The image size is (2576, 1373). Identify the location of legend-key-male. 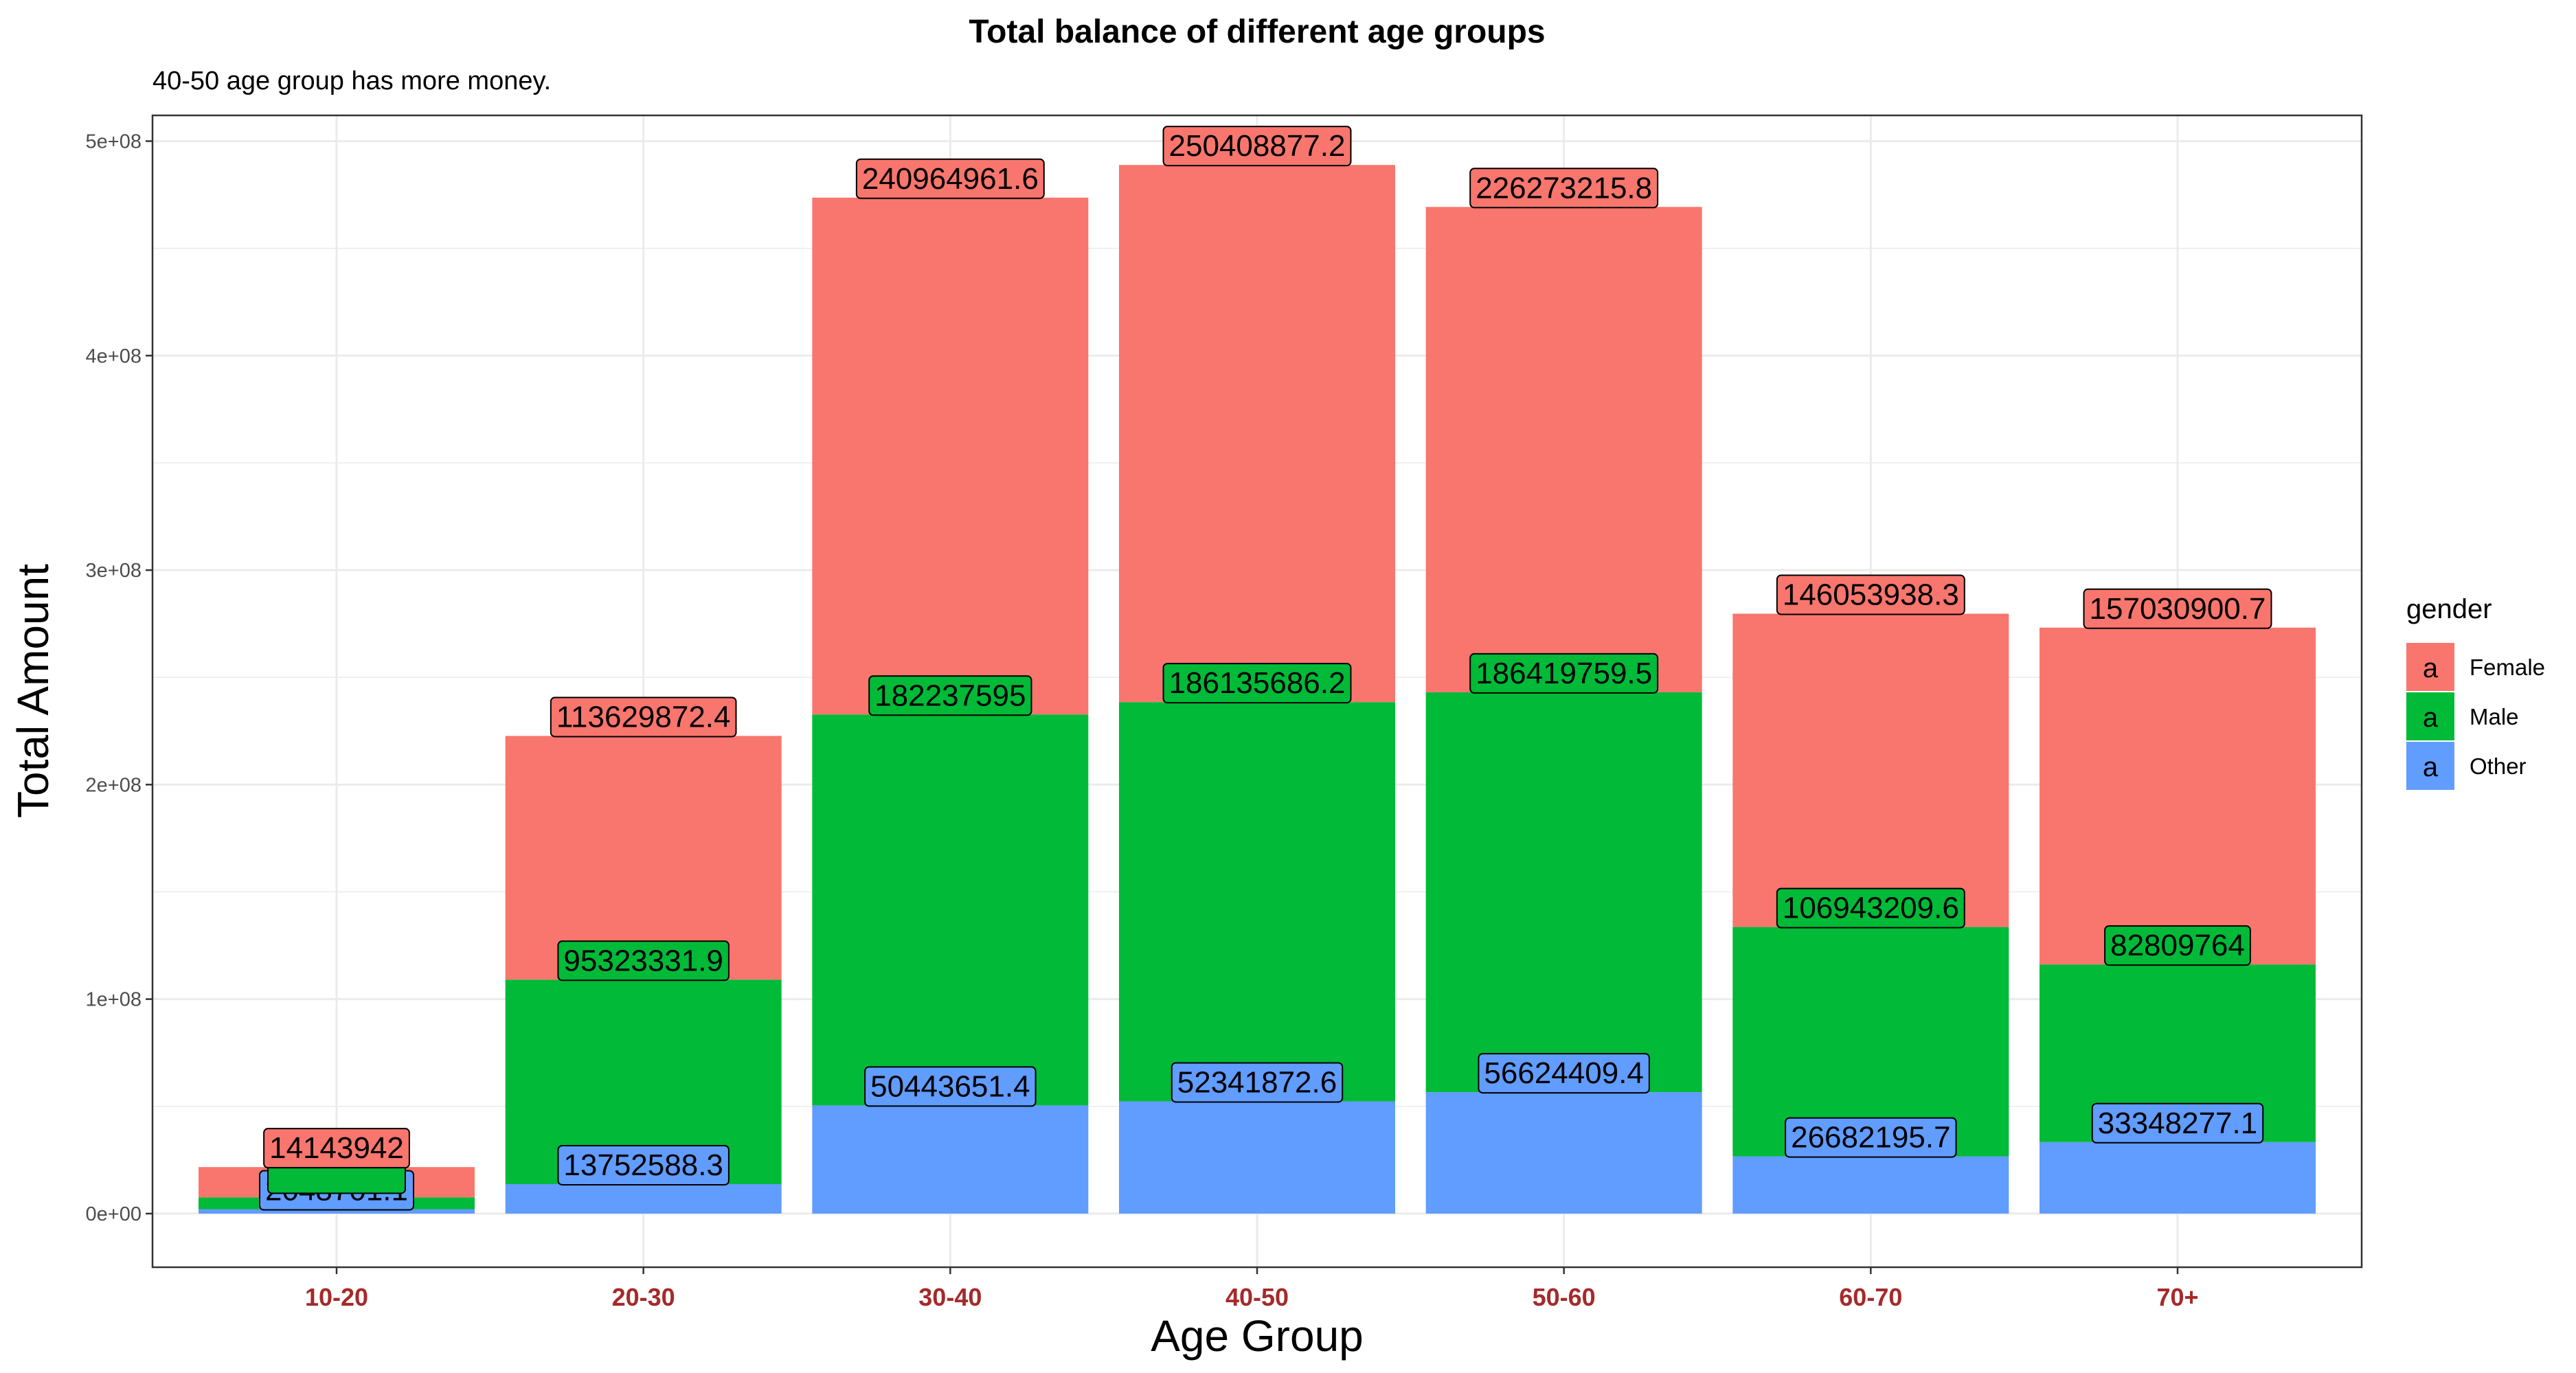
(2430, 716).